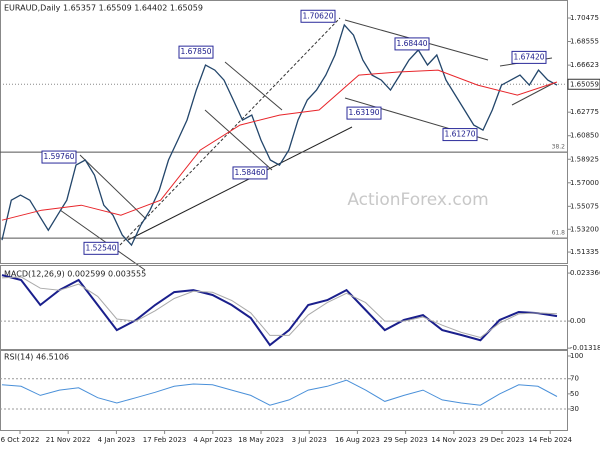 The image size is (600, 450). I want to click on y-tick-label: 1.60850, so click(584, 136).